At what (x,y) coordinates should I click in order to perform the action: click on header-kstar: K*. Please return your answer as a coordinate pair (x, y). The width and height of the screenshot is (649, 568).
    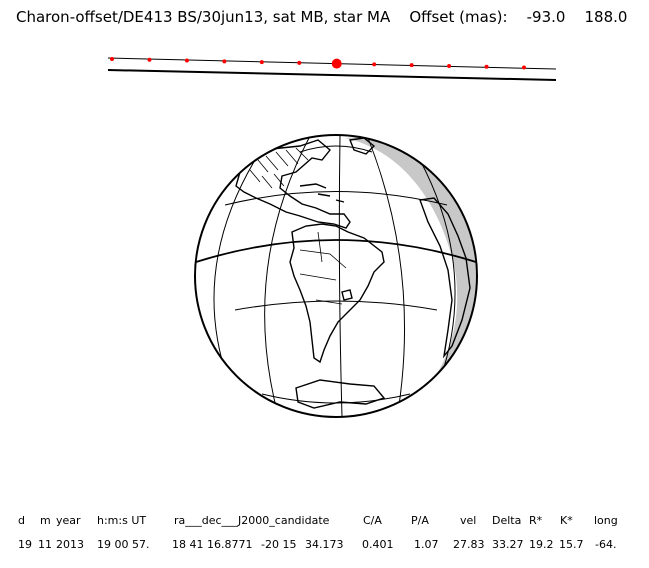
    Looking at the image, I should click on (566, 520).